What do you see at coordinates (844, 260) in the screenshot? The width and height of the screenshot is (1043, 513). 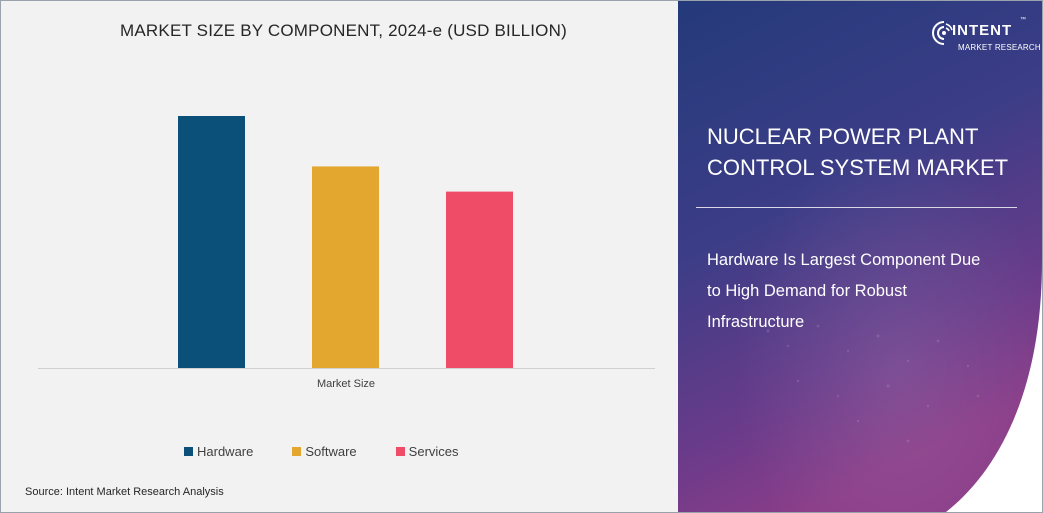 I see `key-insight-line-1: Hardware Is Largest Component Due` at bounding box center [844, 260].